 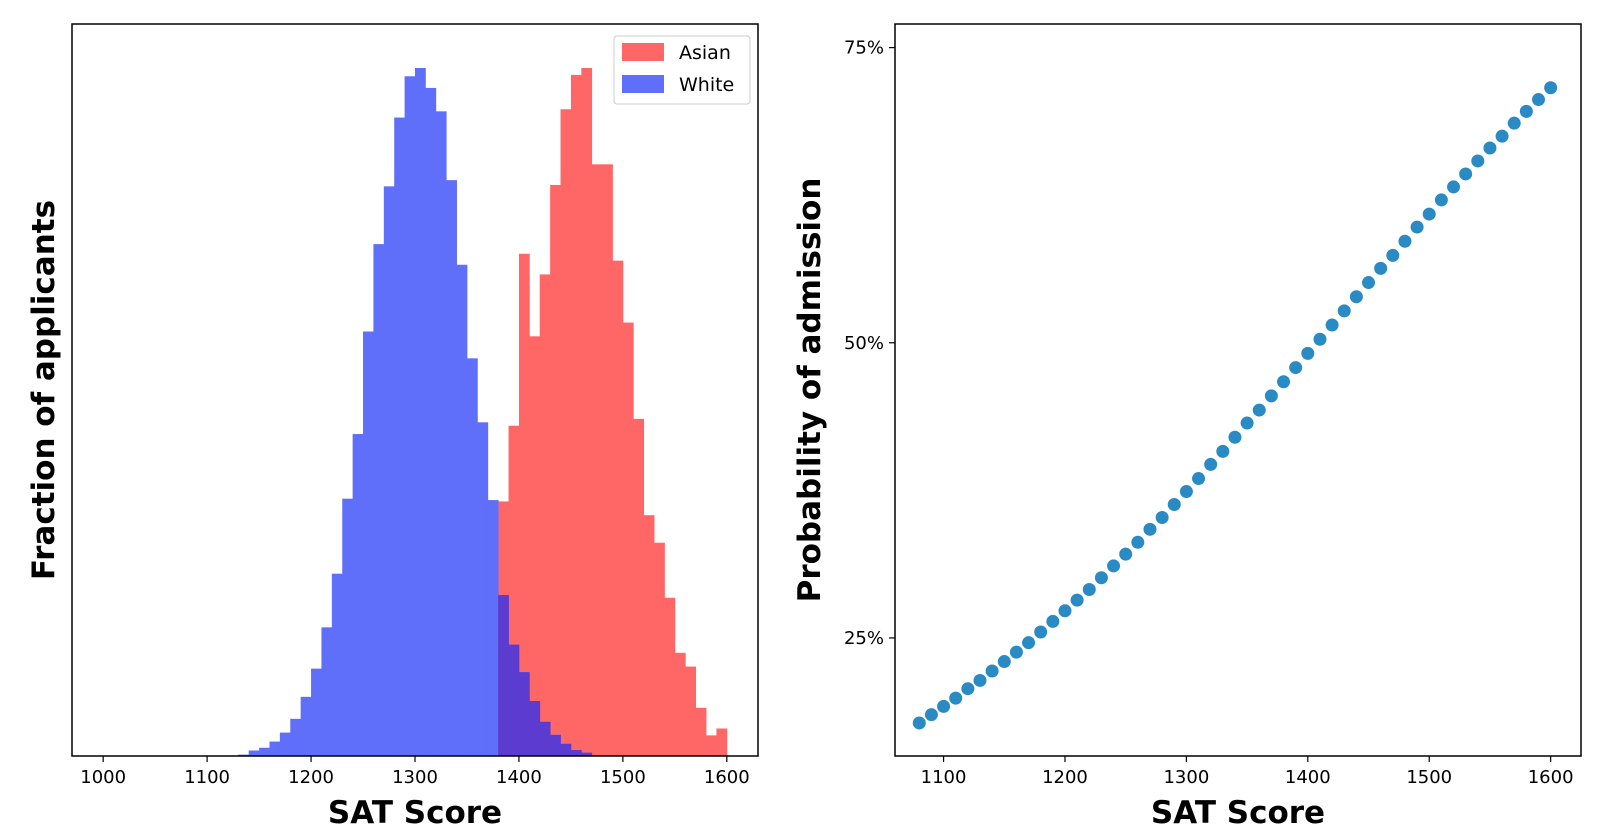 I want to click on scatter-y-tick-label-1: 50%, so click(x=864, y=343).